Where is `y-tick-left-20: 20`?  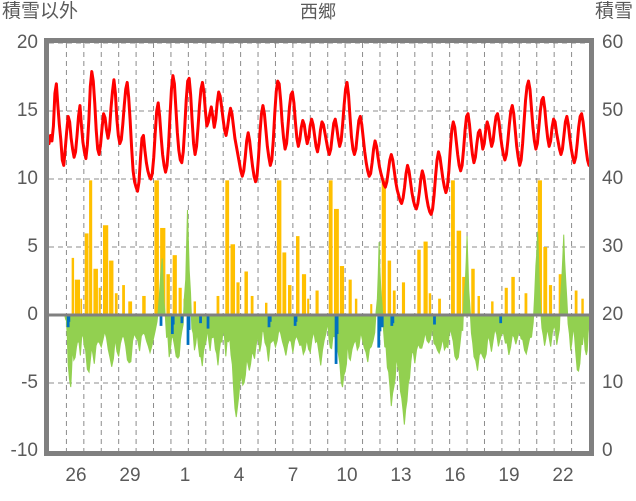 y-tick-left-20: 20 is located at coordinates (27, 42).